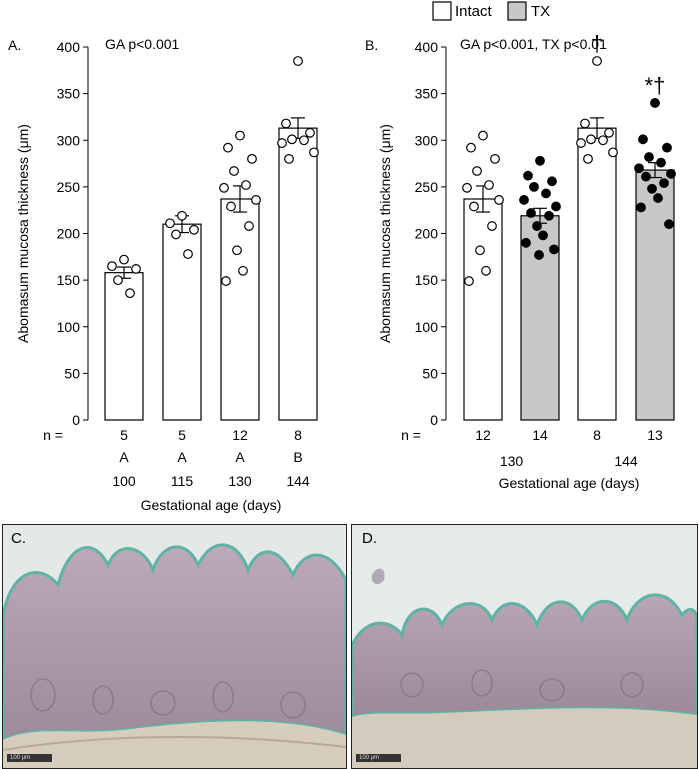  I want to click on legend-label-intact: Intact, so click(474, 11).